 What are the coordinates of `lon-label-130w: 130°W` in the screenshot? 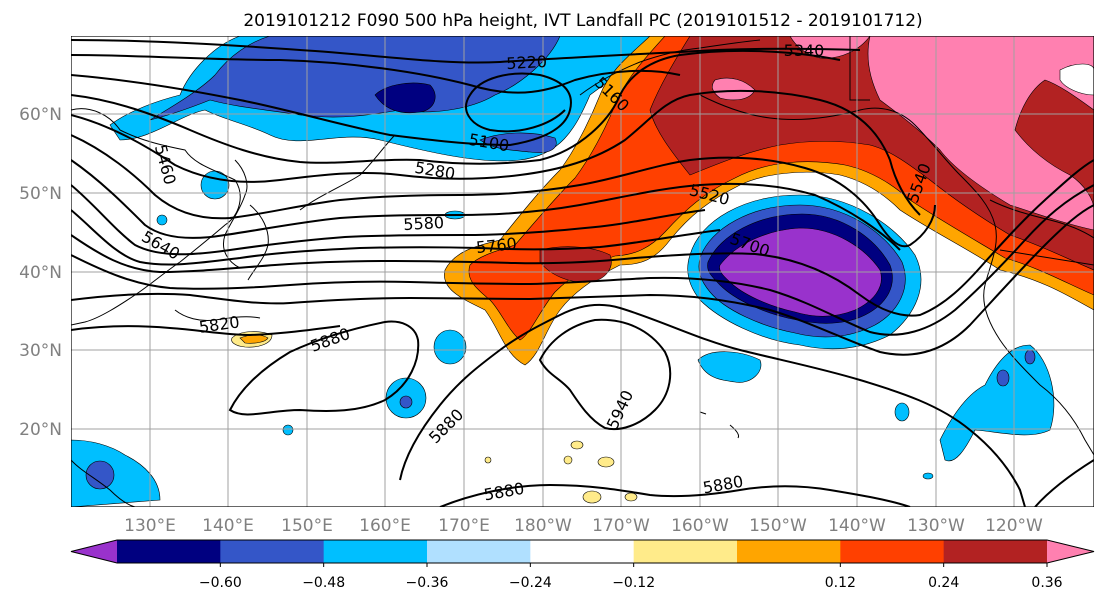 It's located at (936, 526).